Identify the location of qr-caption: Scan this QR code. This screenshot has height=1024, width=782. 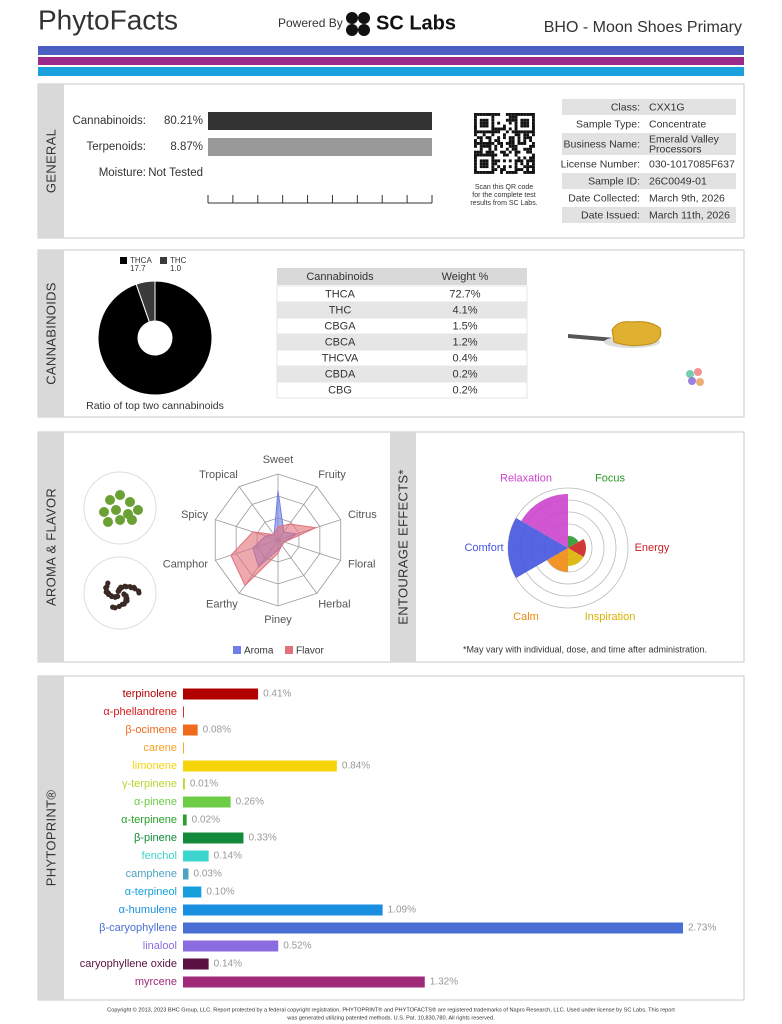
(504, 187).